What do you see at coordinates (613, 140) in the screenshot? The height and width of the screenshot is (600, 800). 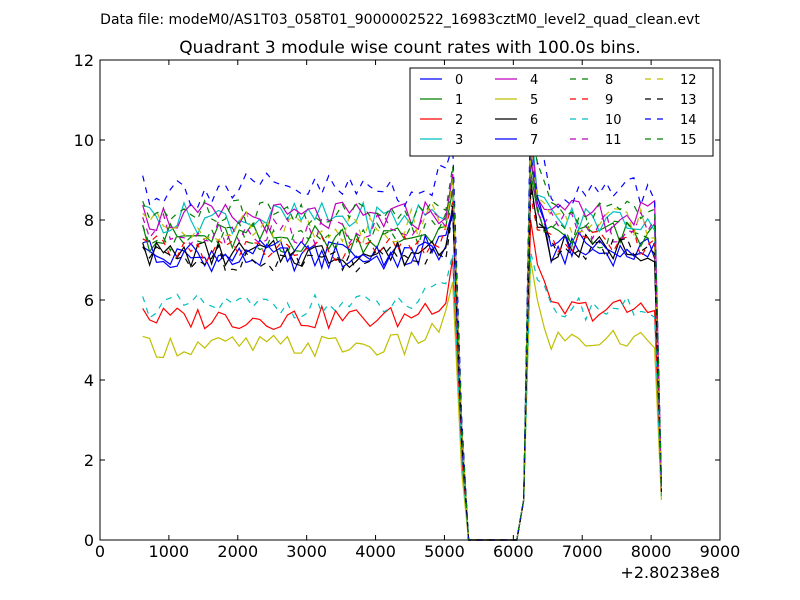 I see `legend-label-11: 11` at bounding box center [613, 140].